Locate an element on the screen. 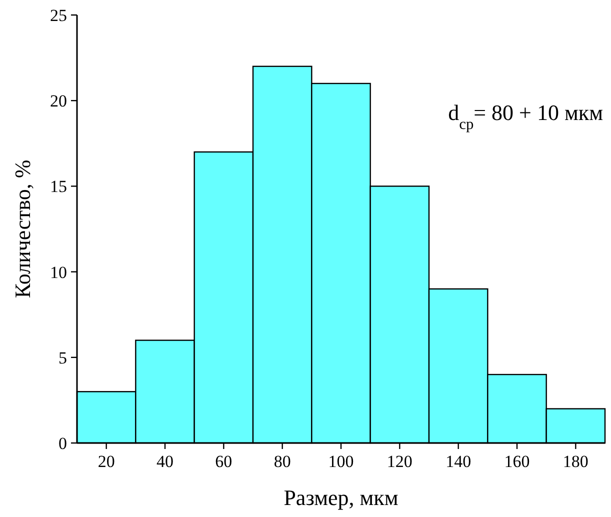 The image size is (611, 517). y-tick-label: 25 is located at coordinates (58, 15).